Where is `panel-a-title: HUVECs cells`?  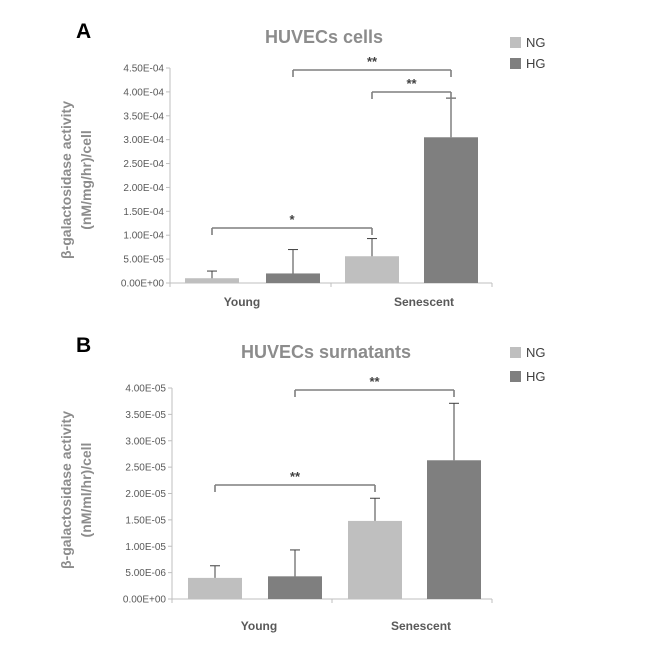
panel-a-title: HUVECs cells is located at coordinates (324, 37).